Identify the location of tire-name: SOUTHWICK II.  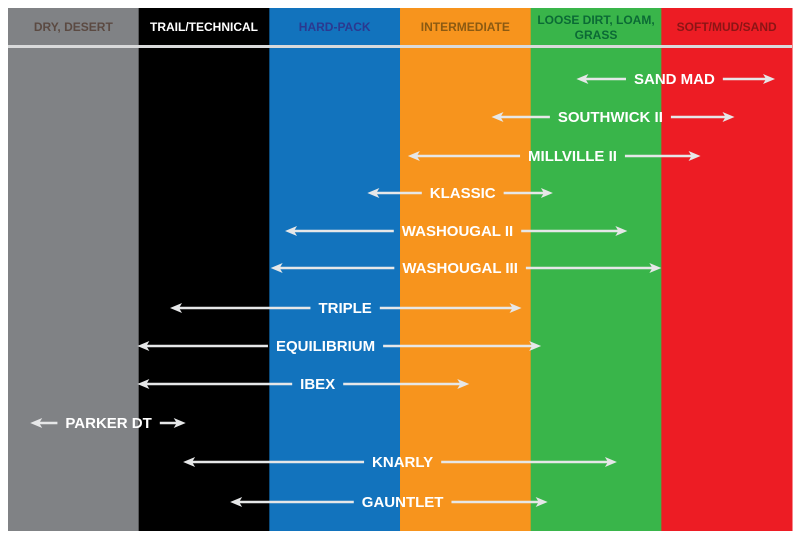
(610, 117).